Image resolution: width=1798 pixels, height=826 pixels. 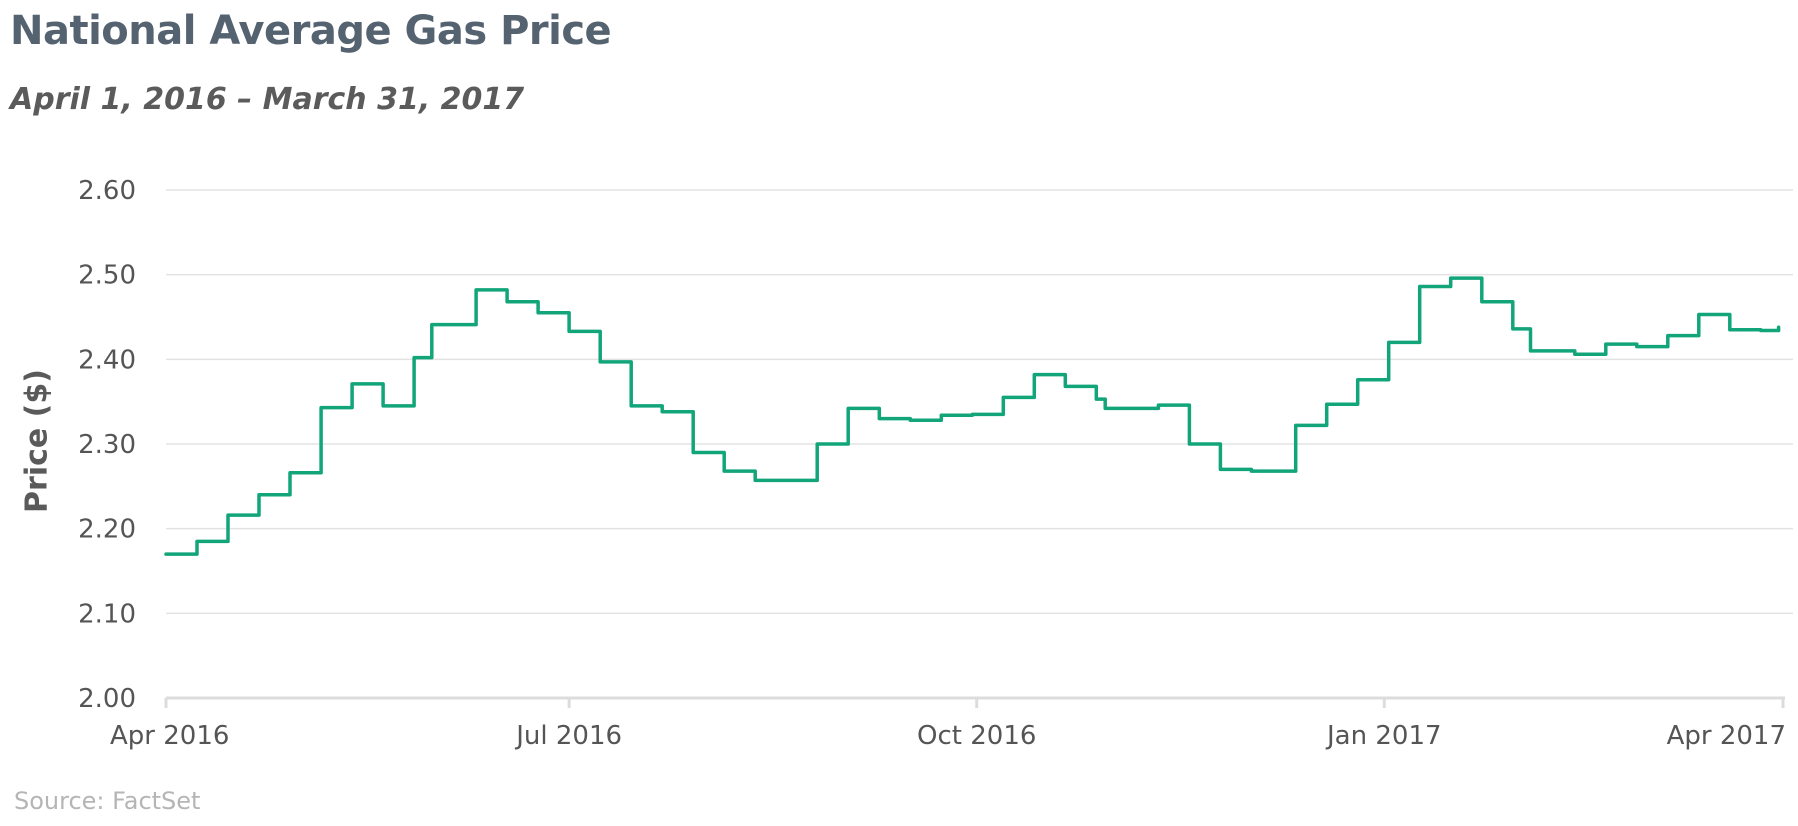 What do you see at coordinates (107, 614) in the screenshot?
I see `y-tick-label: 2.10` at bounding box center [107, 614].